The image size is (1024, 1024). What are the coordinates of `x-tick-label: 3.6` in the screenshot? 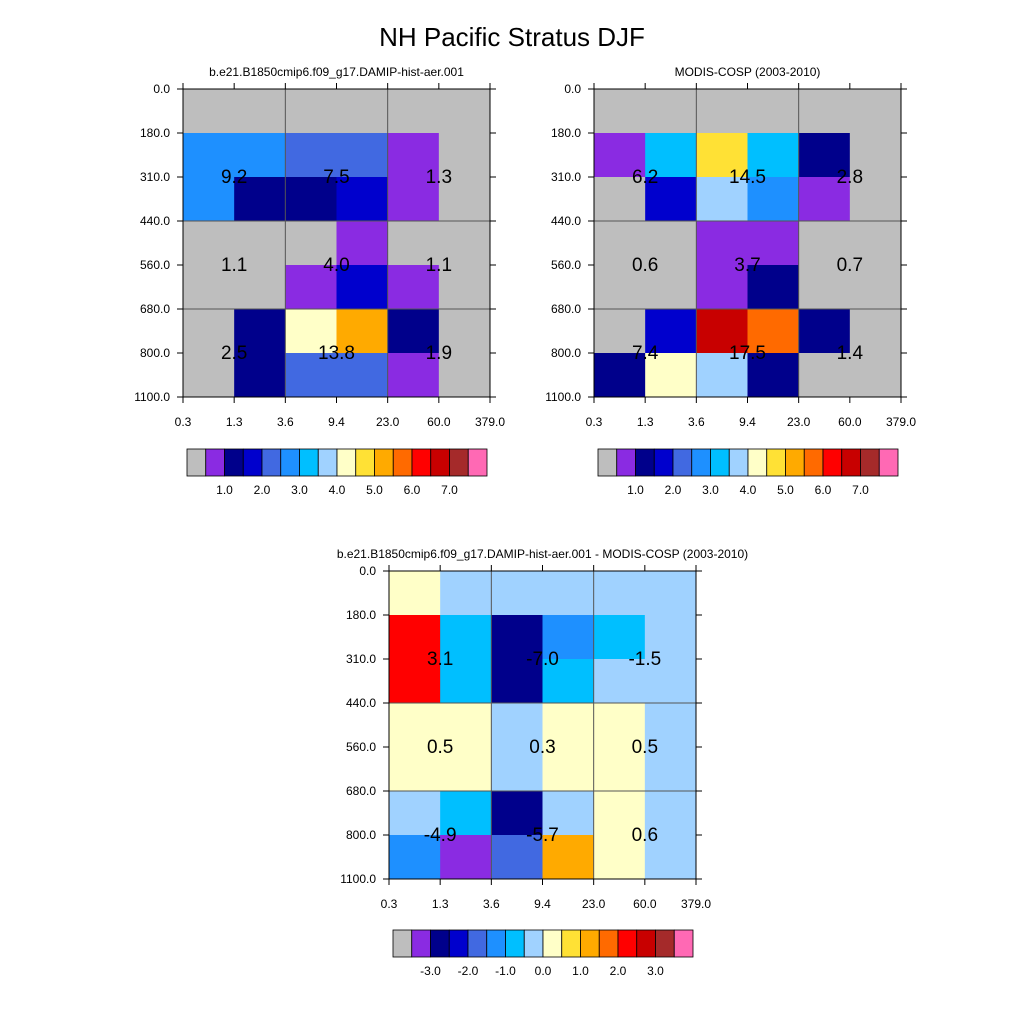 It's located at (491, 904).